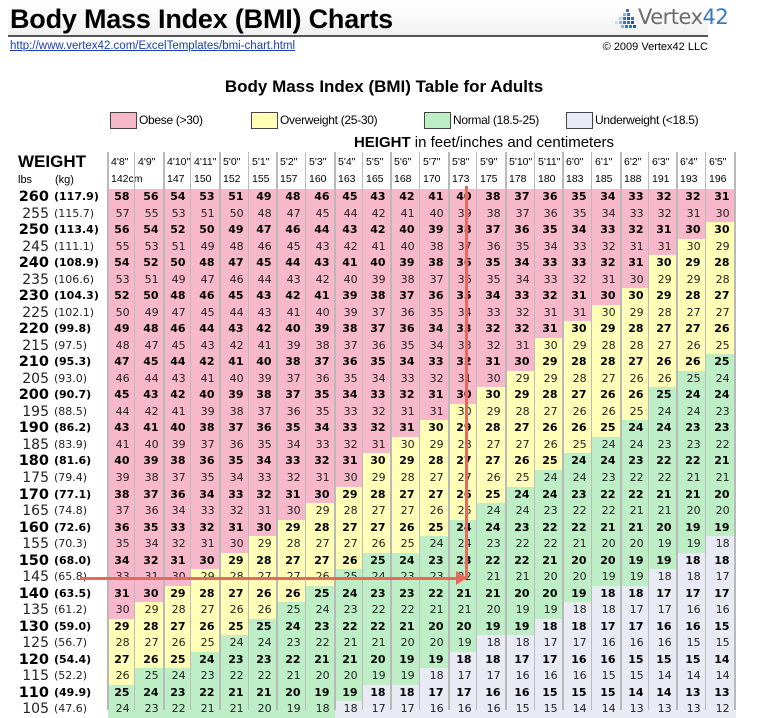 The image size is (768, 718). Describe the element at coordinates (521, 162) in the screenshot. I see `height-ft-label: 5'10"` at that location.